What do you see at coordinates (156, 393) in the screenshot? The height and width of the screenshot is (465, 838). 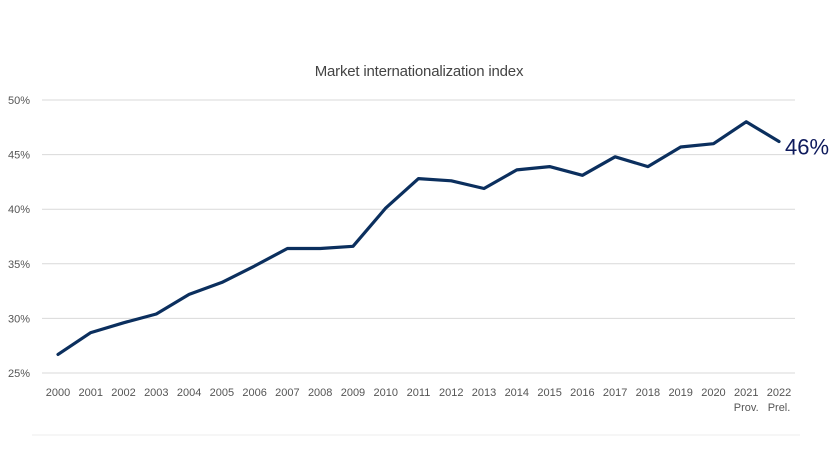 I see `x-tick-label: 2003` at bounding box center [156, 393].